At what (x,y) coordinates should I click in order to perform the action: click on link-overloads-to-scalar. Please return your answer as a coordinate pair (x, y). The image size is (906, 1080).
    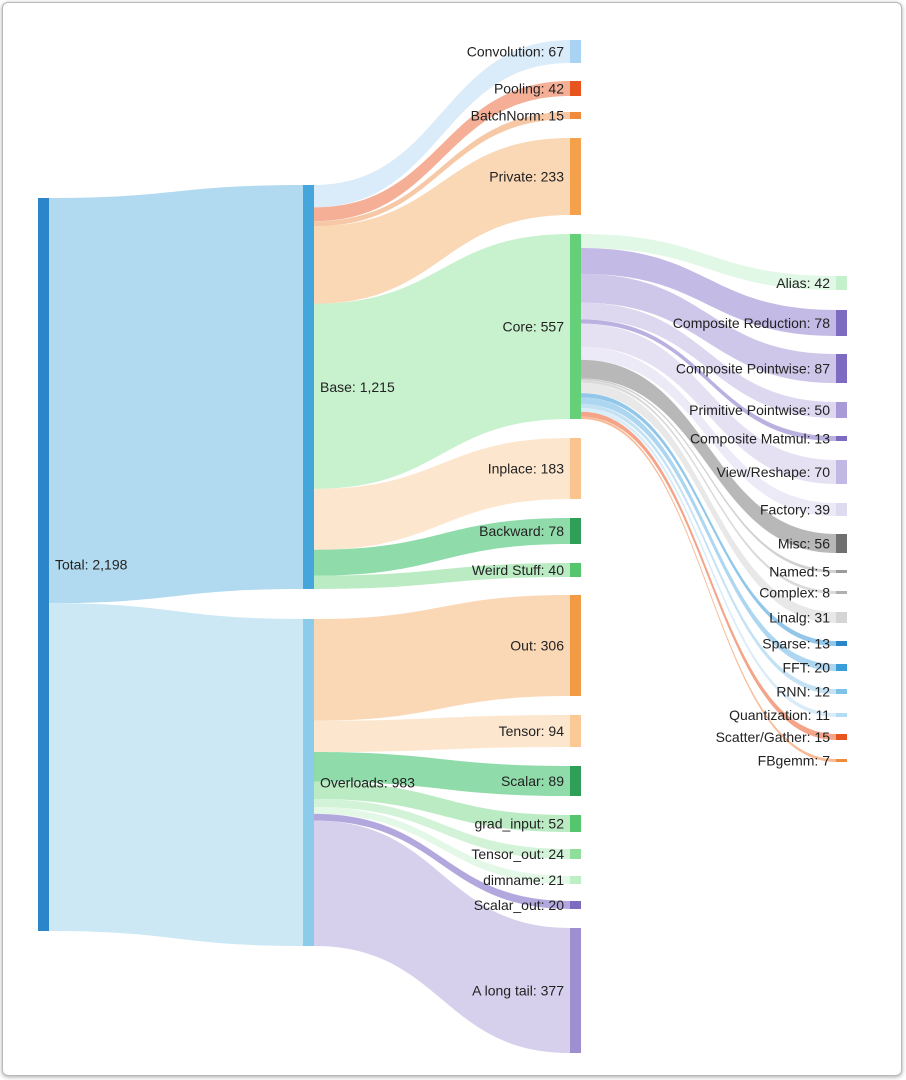
    Looking at the image, I should click on (442, 774).